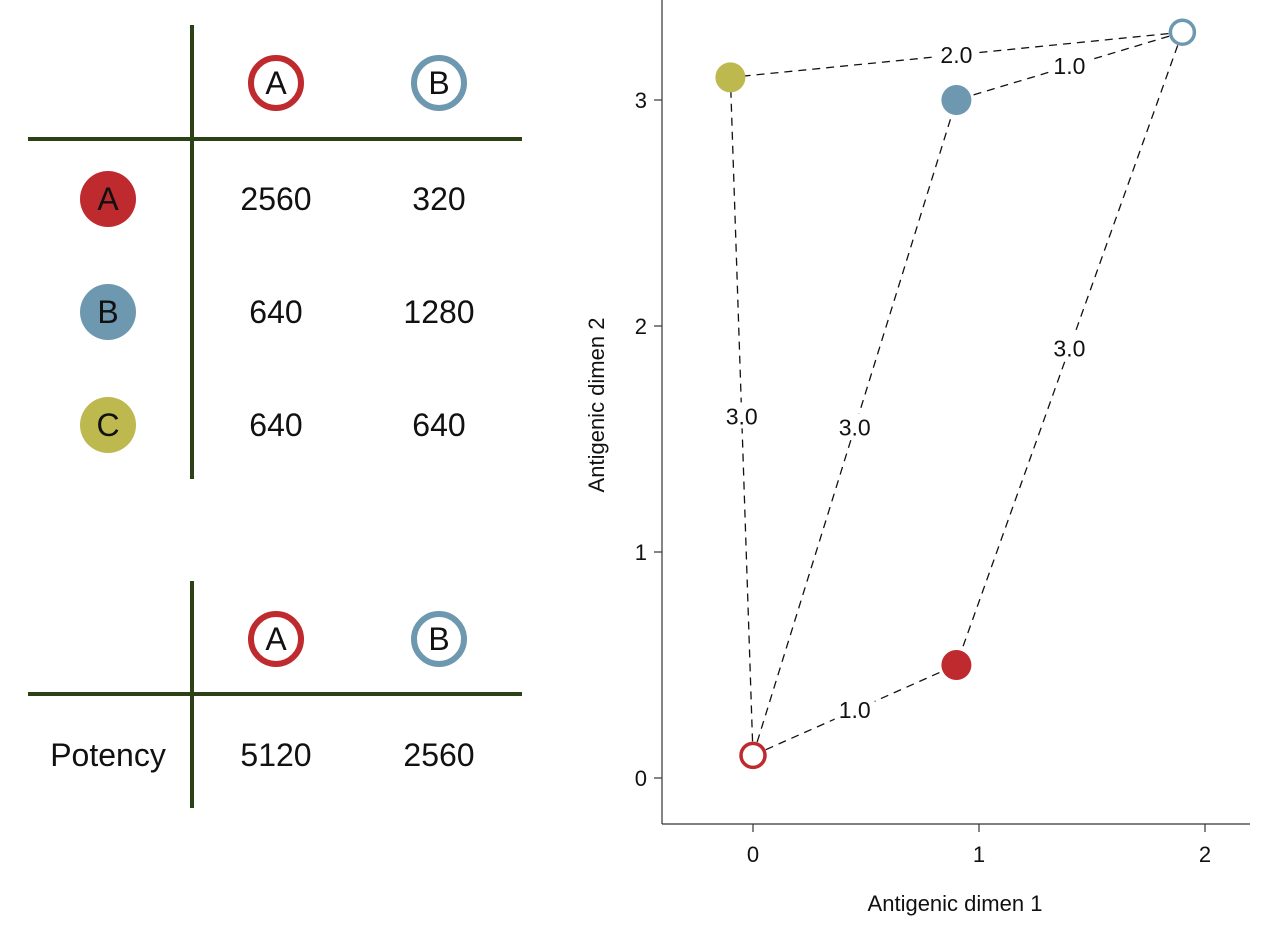 This screenshot has width=1265, height=927. What do you see at coordinates (1182, 32) in the screenshot?
I see `serum-point-b` at bounding box center [1182, 32].